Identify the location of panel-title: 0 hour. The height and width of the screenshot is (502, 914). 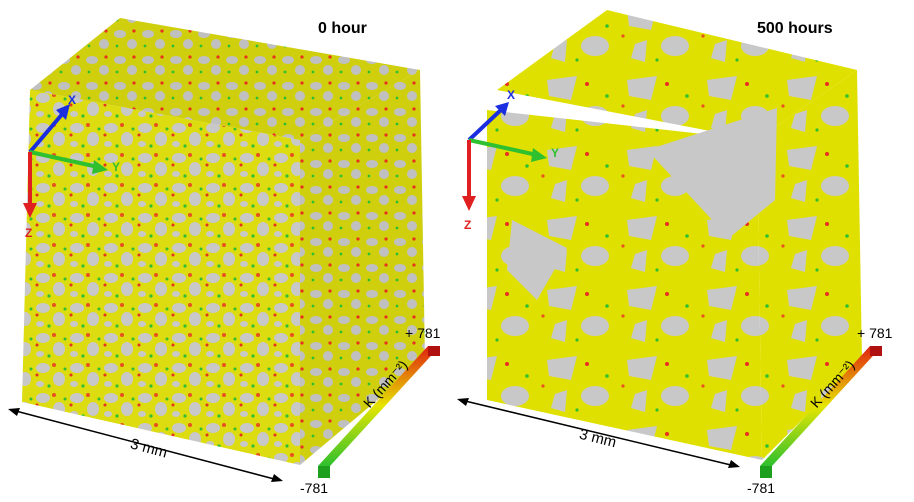
(342, 28).